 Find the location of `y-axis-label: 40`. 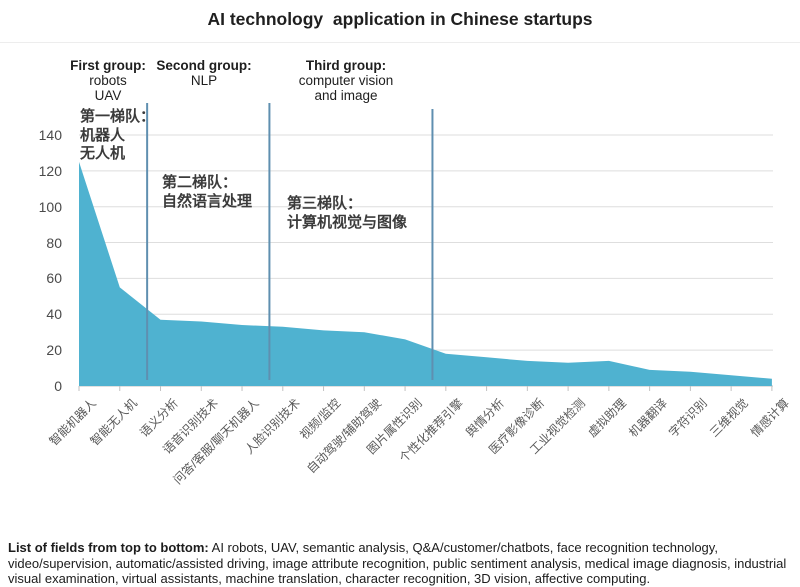

y-axis-label: 40 is located at coordinates (54, 314).